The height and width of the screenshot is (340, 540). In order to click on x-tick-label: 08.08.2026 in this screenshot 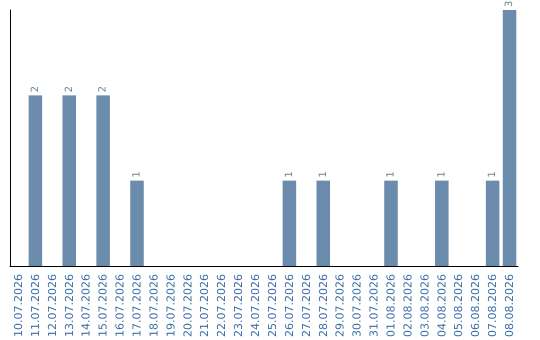, I will do `click(509, 306)`.